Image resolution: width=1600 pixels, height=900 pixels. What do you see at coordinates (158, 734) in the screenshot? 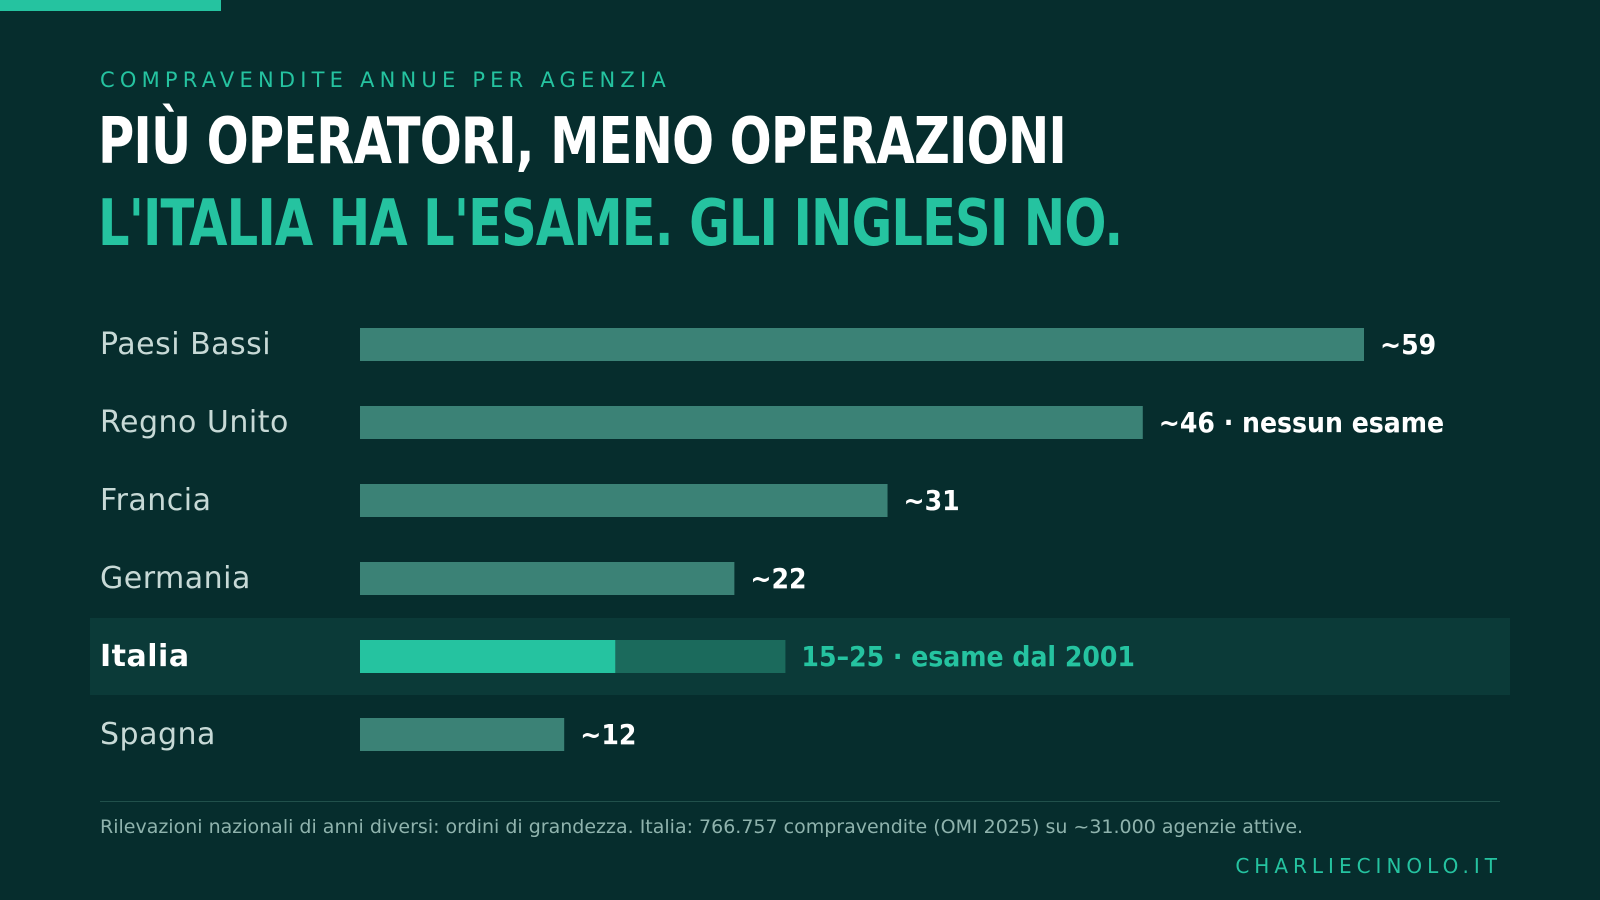
I see `category-label: Spagna` at bounding box center [158, 734].